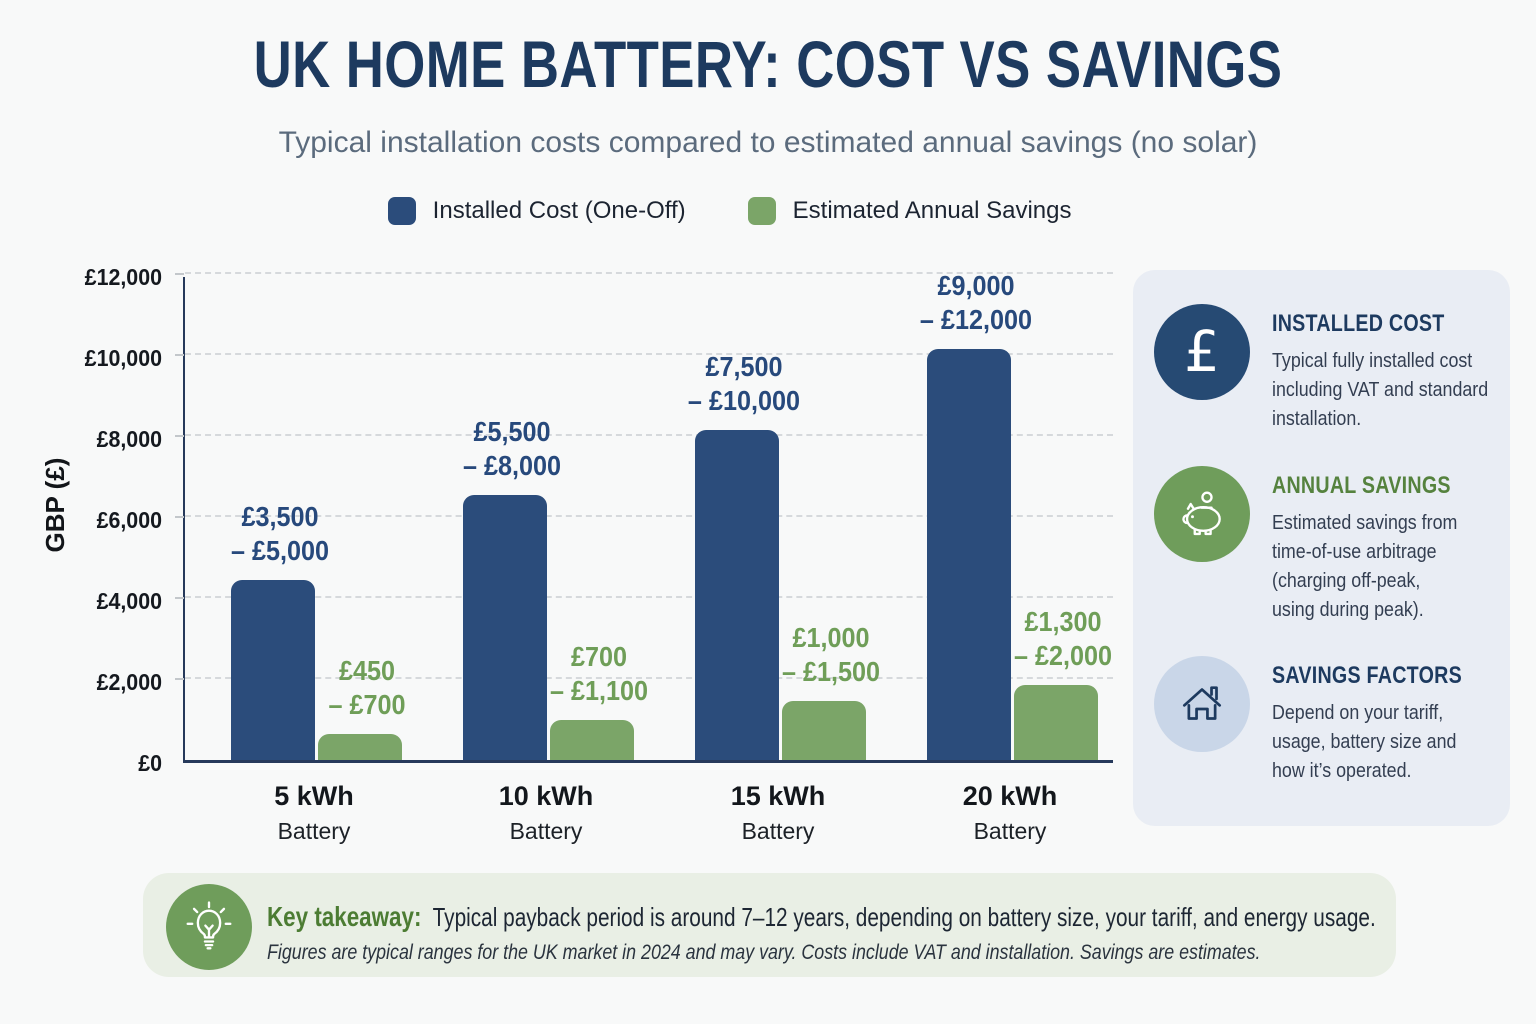 The width and height of the screenshot is (1536, 1024). I want to click on y-axis-labels: £0 £2,000 £4,000 £6,000 £8,000 £10,000 £12,000, so click(101, 520).